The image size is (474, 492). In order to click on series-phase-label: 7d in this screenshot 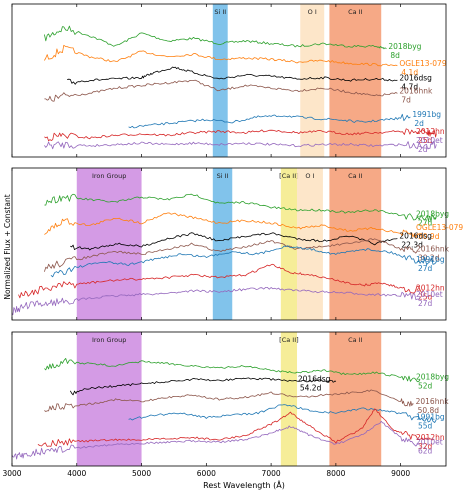, I will do `click(406, 99)`.